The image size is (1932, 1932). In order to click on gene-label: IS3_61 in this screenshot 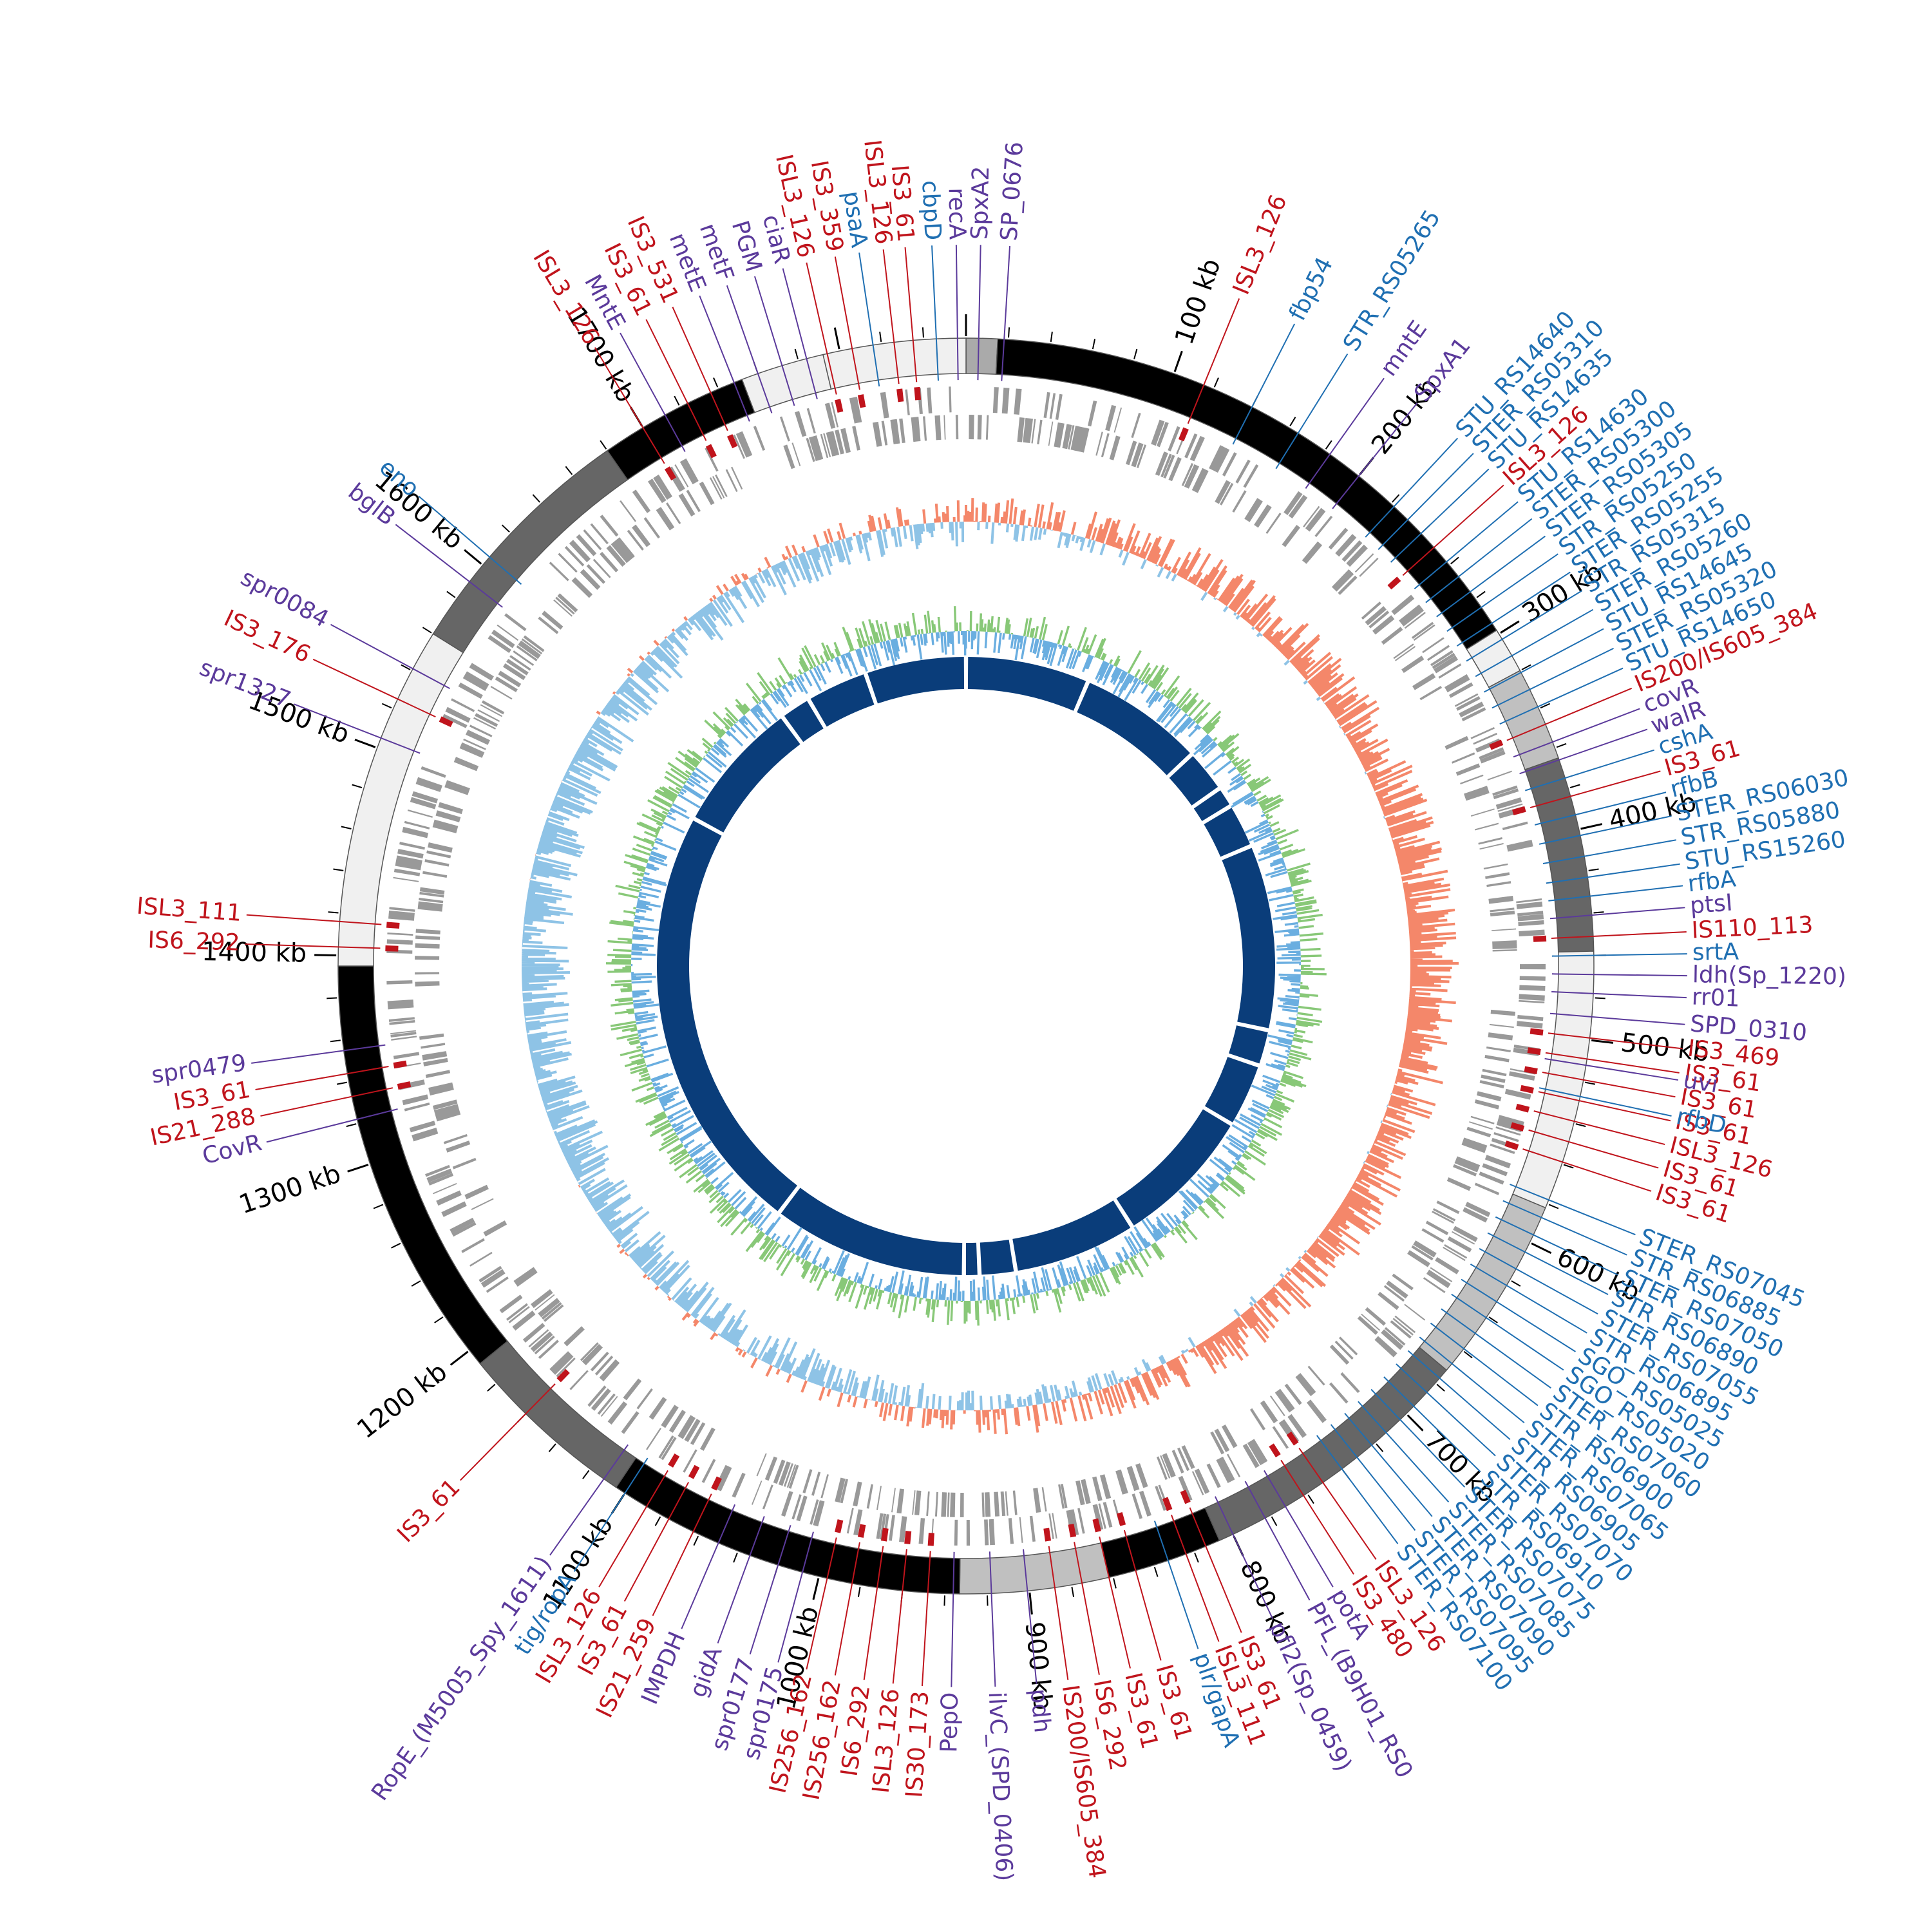, I will do `click(429, 1511)`.